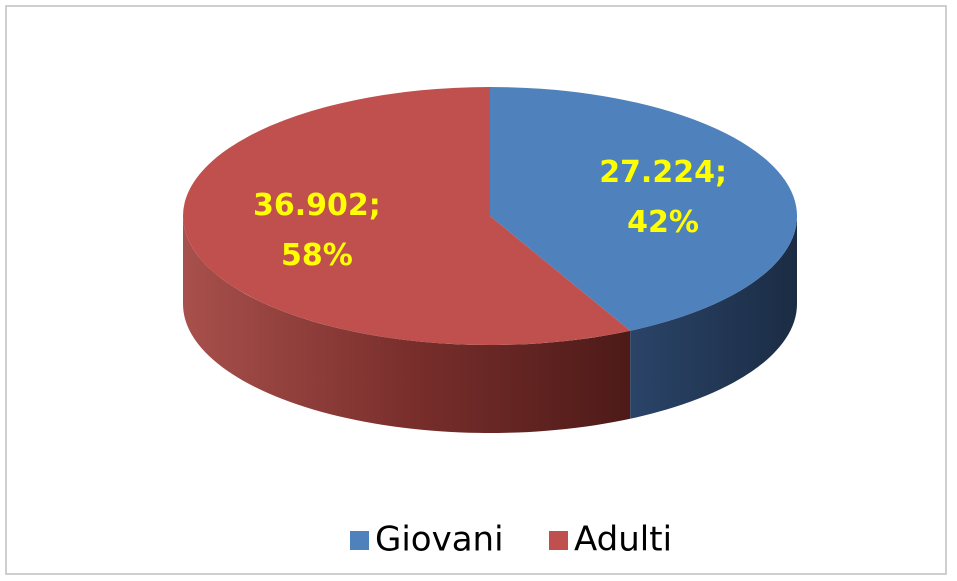  What do you see at coordinates (663, 222) in the screenshot?
I see `data-label: 42%` at bounding box center [663, 222].